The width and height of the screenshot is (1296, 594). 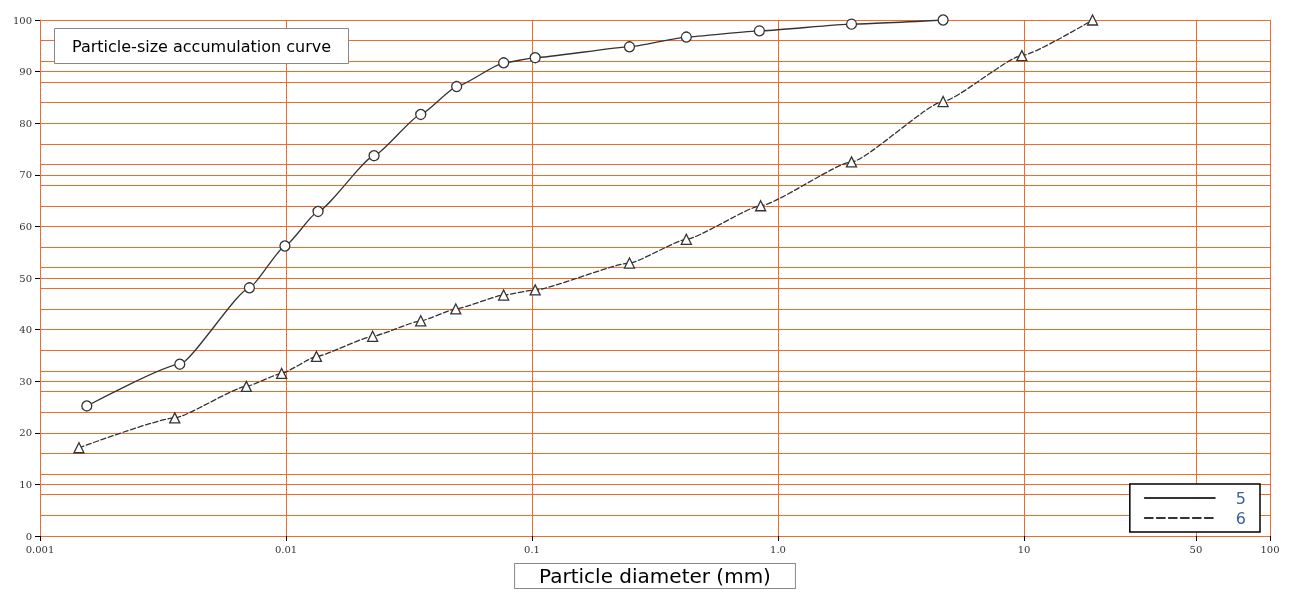 What do you see at coordinates (778, 549) in the screenshot?
I see `x-tick-label: 1.0` at bounding box center [778, 549].